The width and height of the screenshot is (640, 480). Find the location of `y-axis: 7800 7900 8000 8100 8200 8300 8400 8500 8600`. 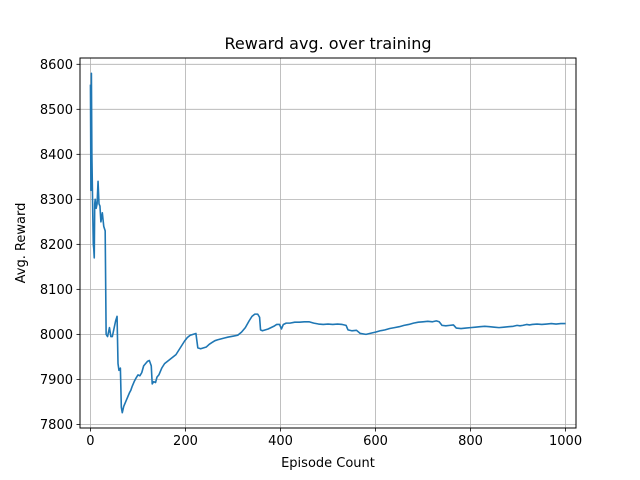

y-axis: 7800 7900 8000 8100 8200 8300 8400 8500 8600 is located at coordinates (60, 245).